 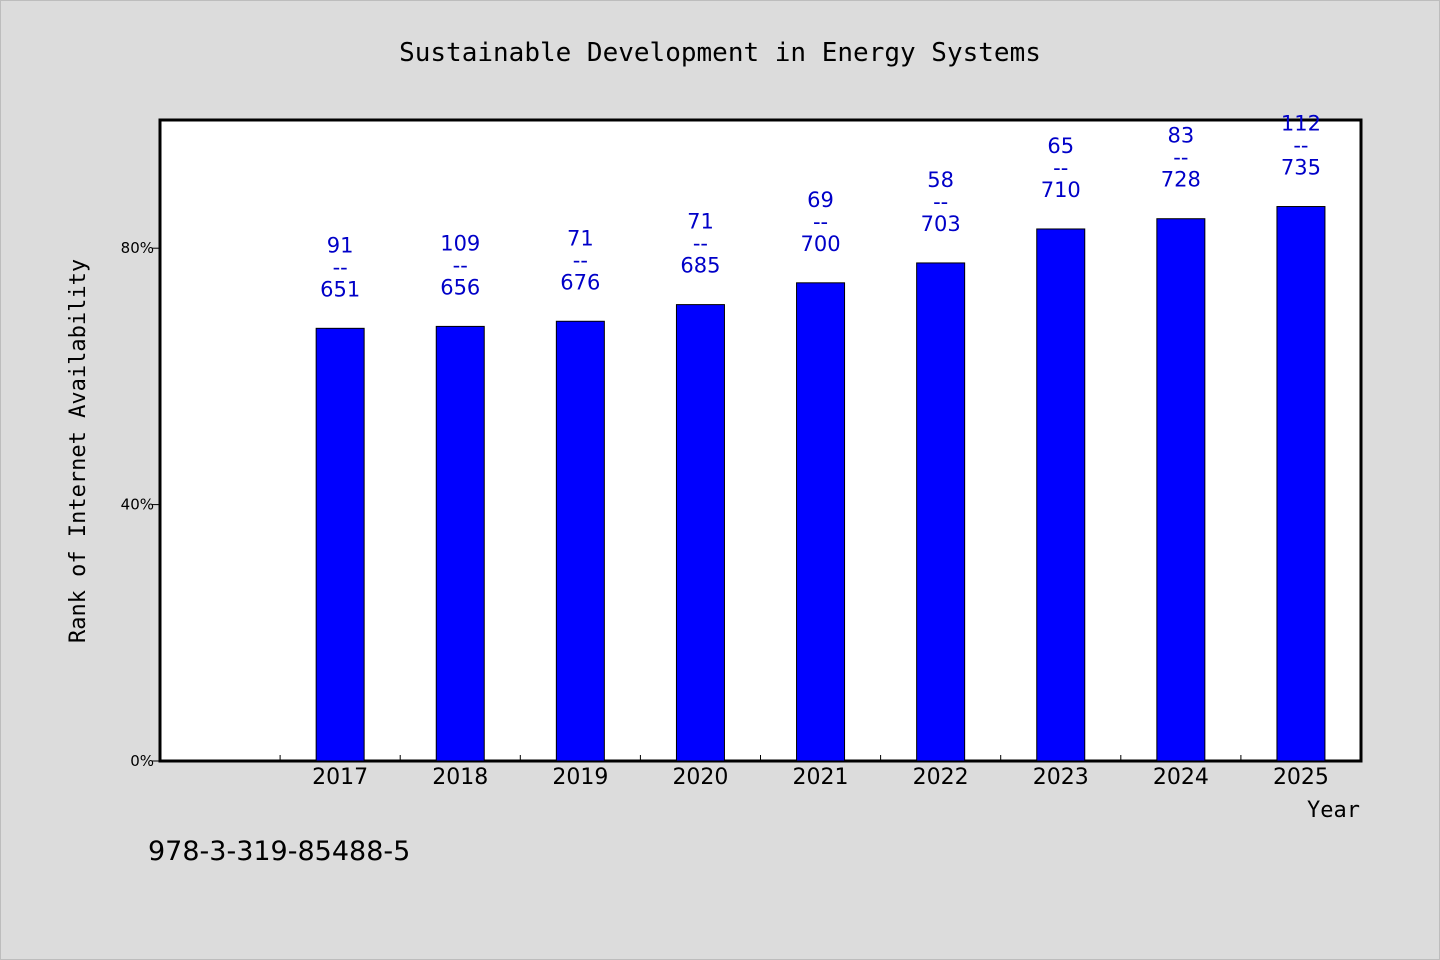 I want to click on x-axis-ticks: 2017 2018 2019 2020 2021 2022 2023 2024 2025, so click(x=804, y=772).